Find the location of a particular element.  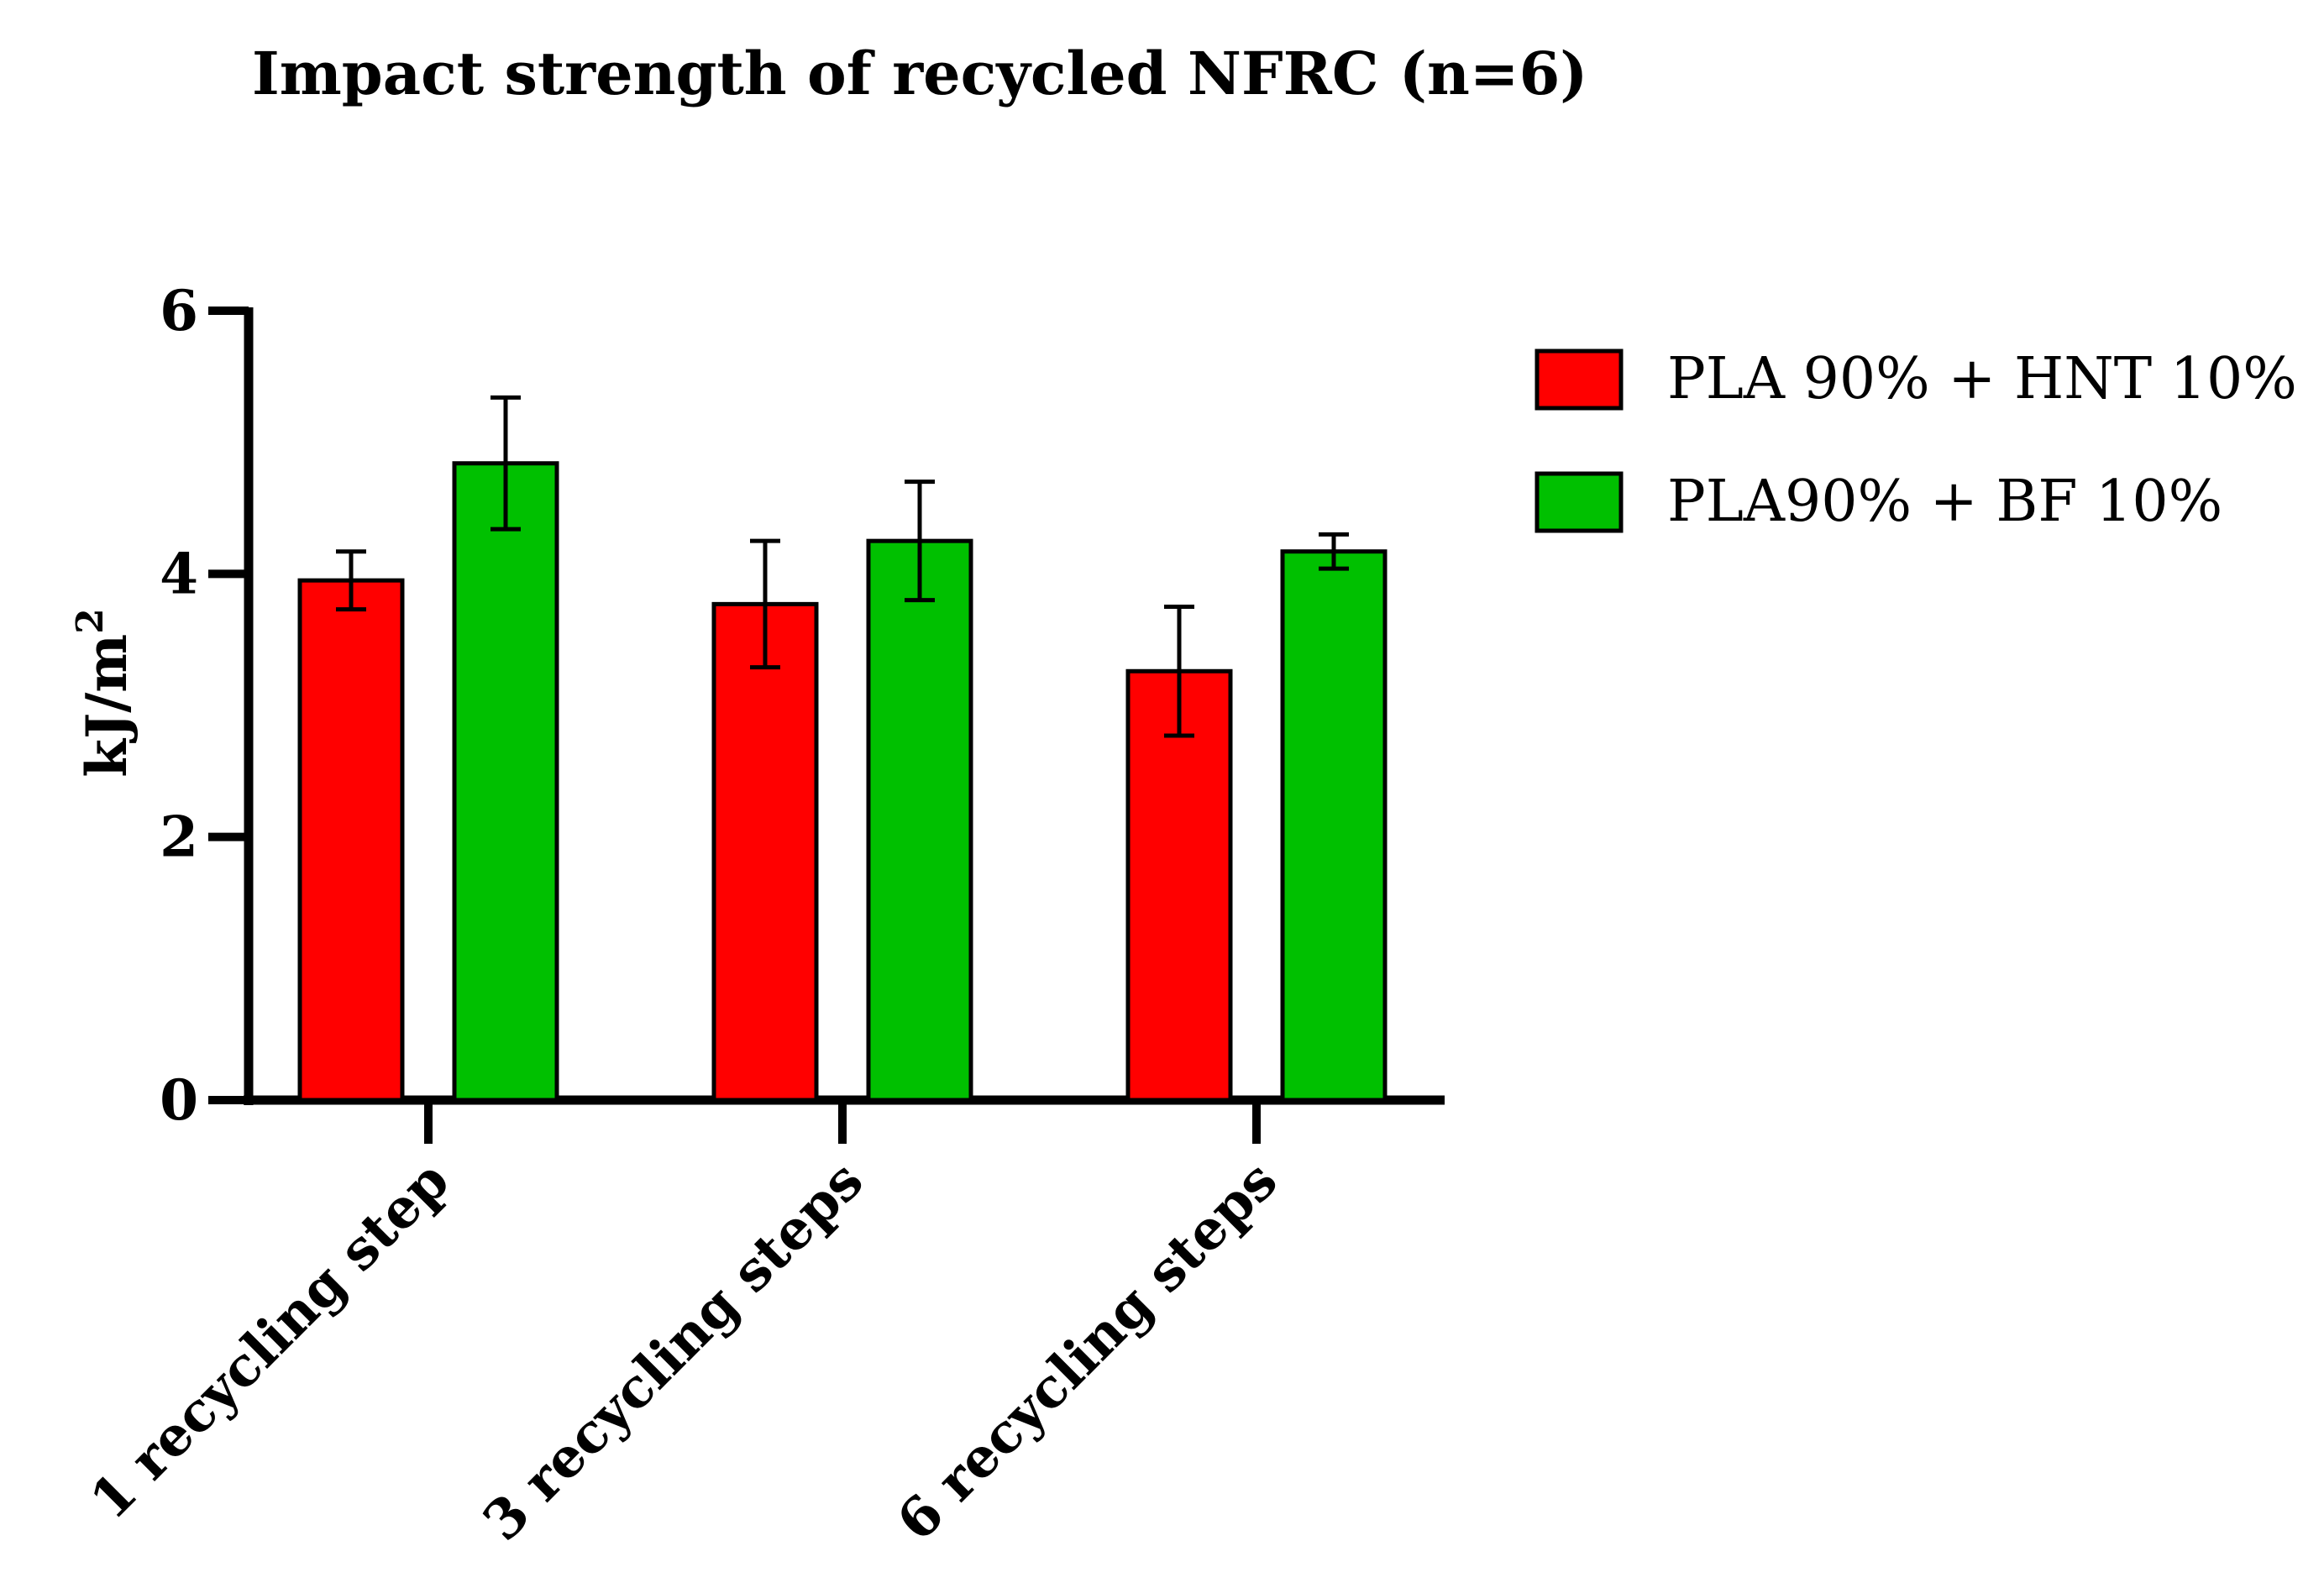

x-tick-label: 1 recycling step is located at coordinates (269, 1341).